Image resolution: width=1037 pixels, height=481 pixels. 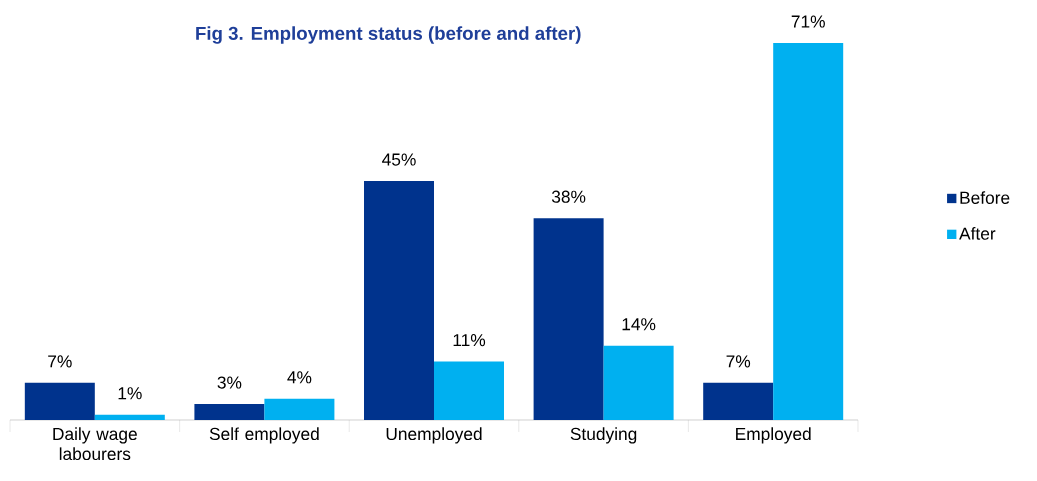 I want to click on x-tick-label: Daily wage labourers, so click(x=95, y=444).